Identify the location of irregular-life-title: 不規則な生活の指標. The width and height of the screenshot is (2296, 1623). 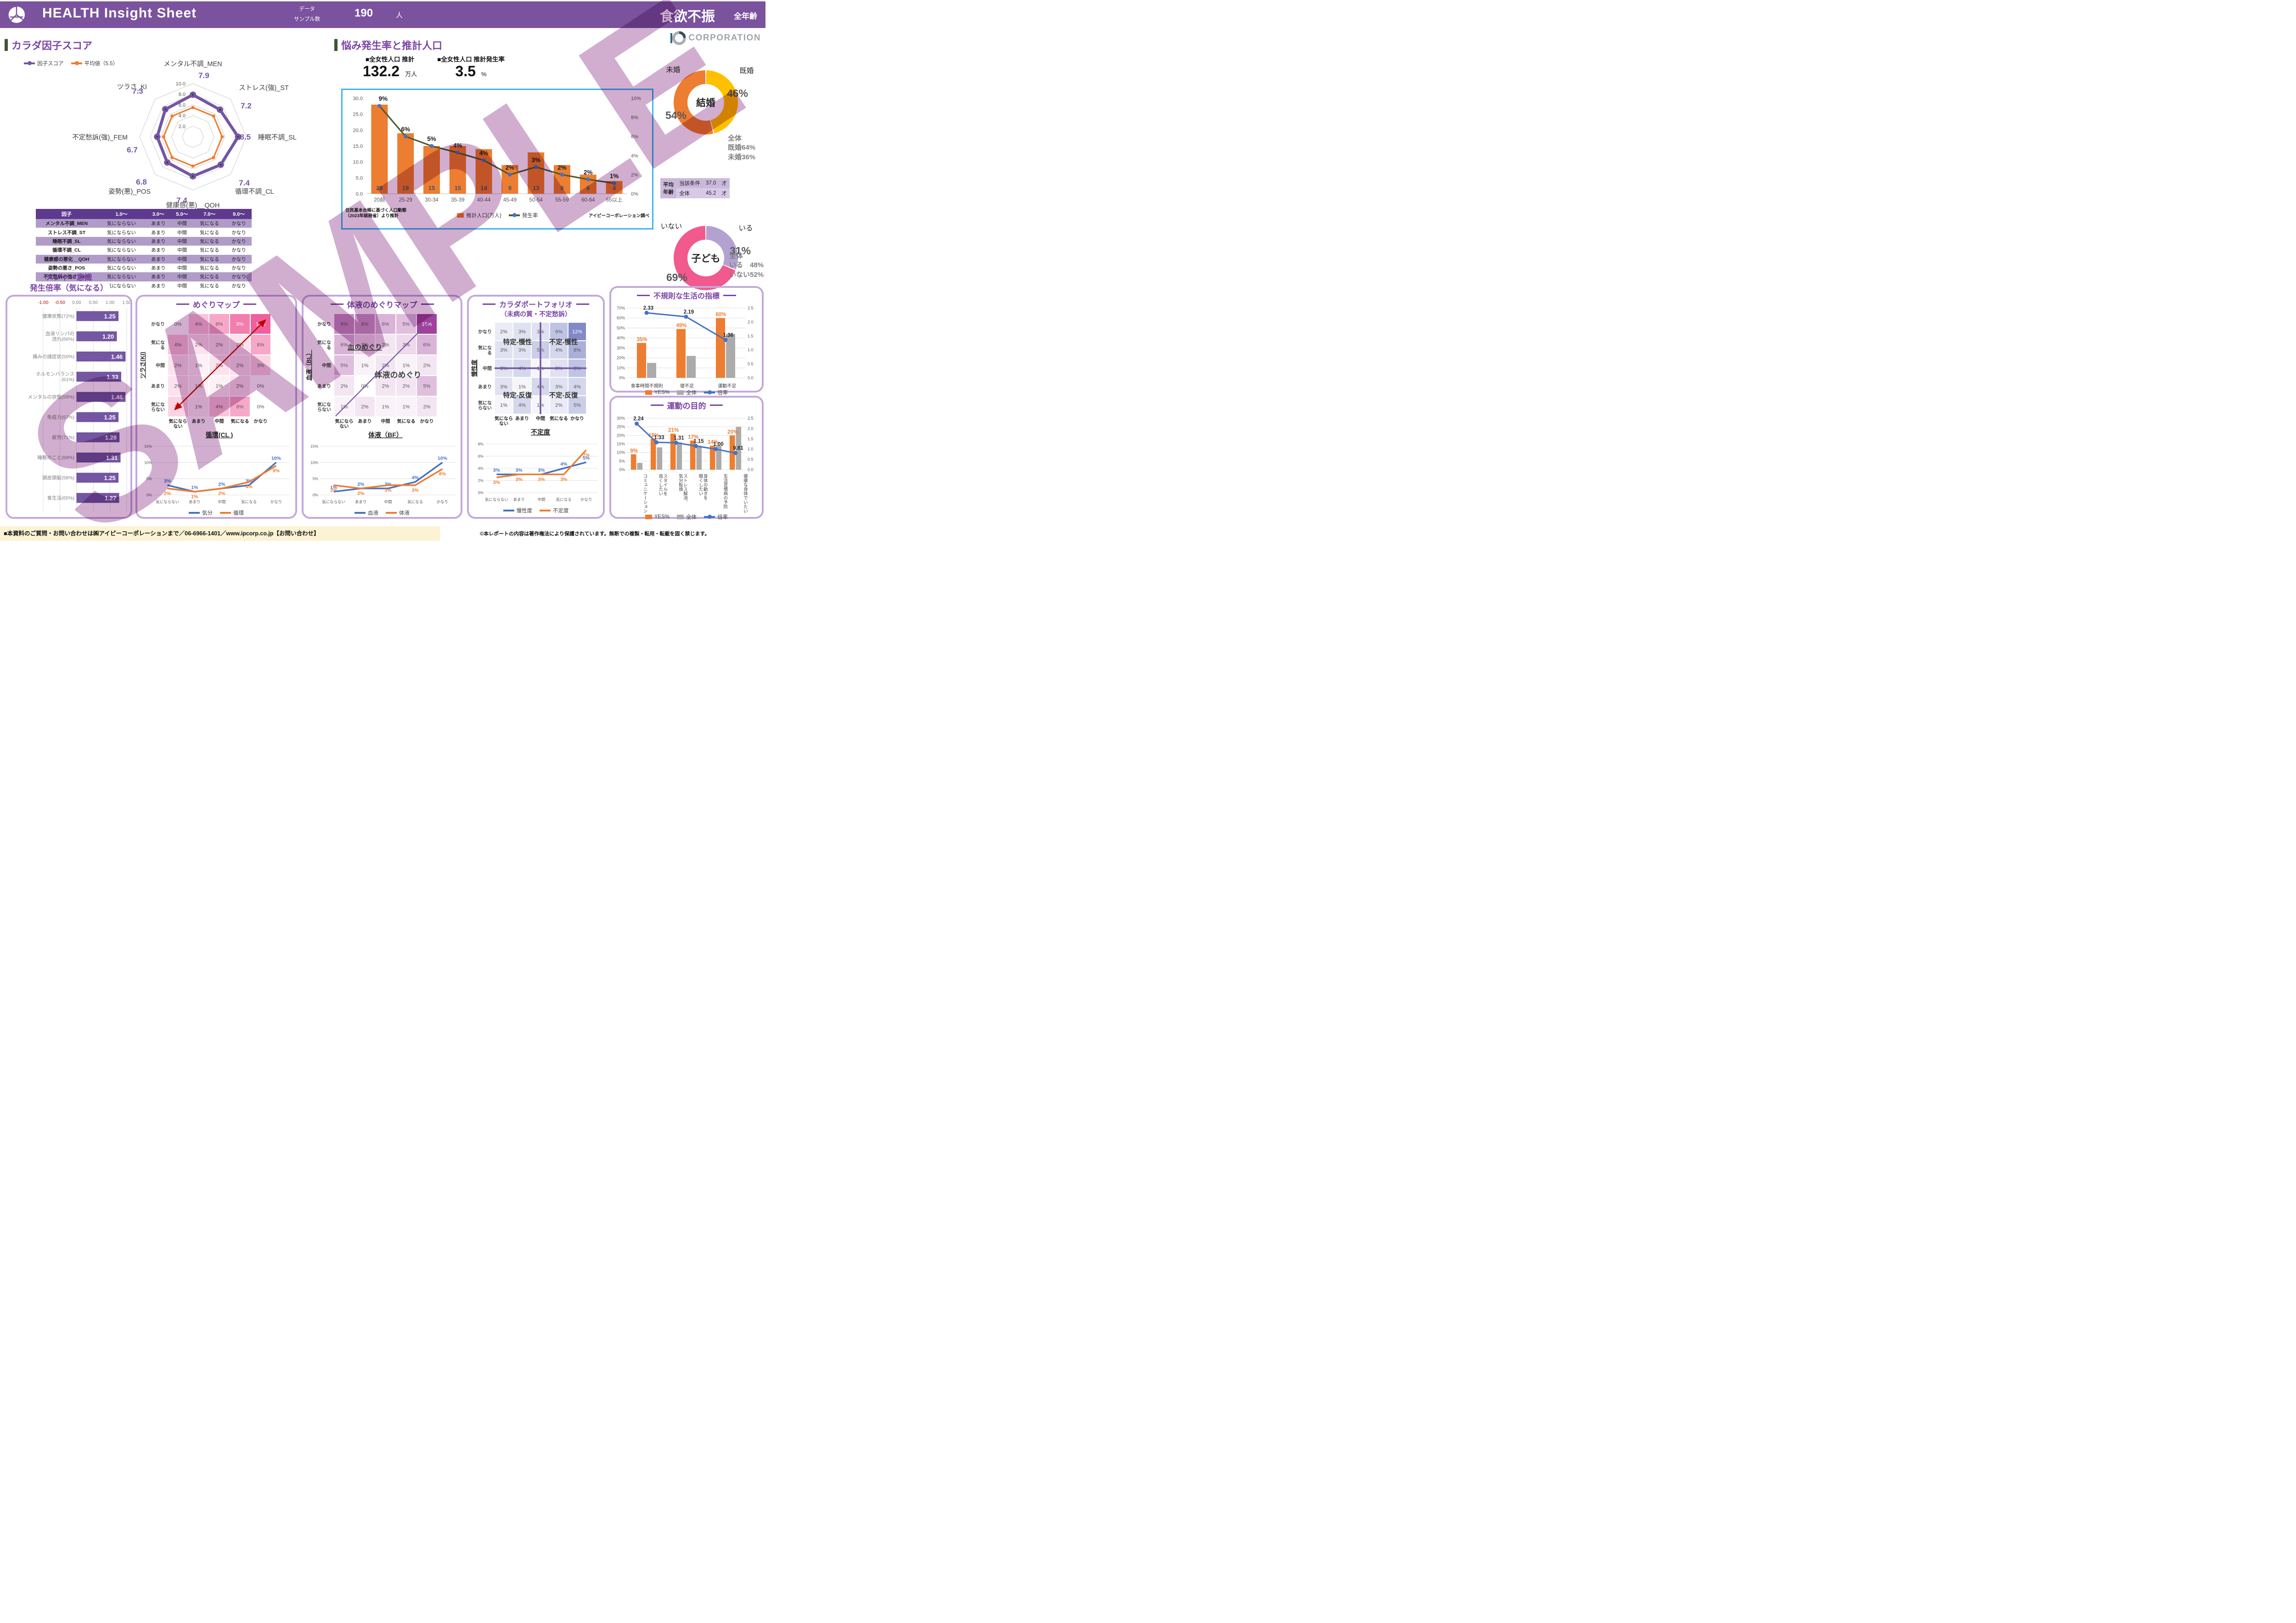
(687, 295).